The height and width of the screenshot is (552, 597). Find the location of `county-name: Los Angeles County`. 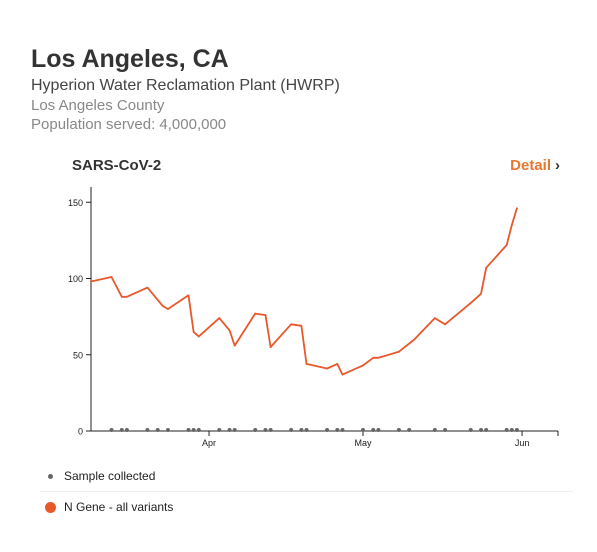

county-name: Los Angeles County is located at coordinates (98, 105).